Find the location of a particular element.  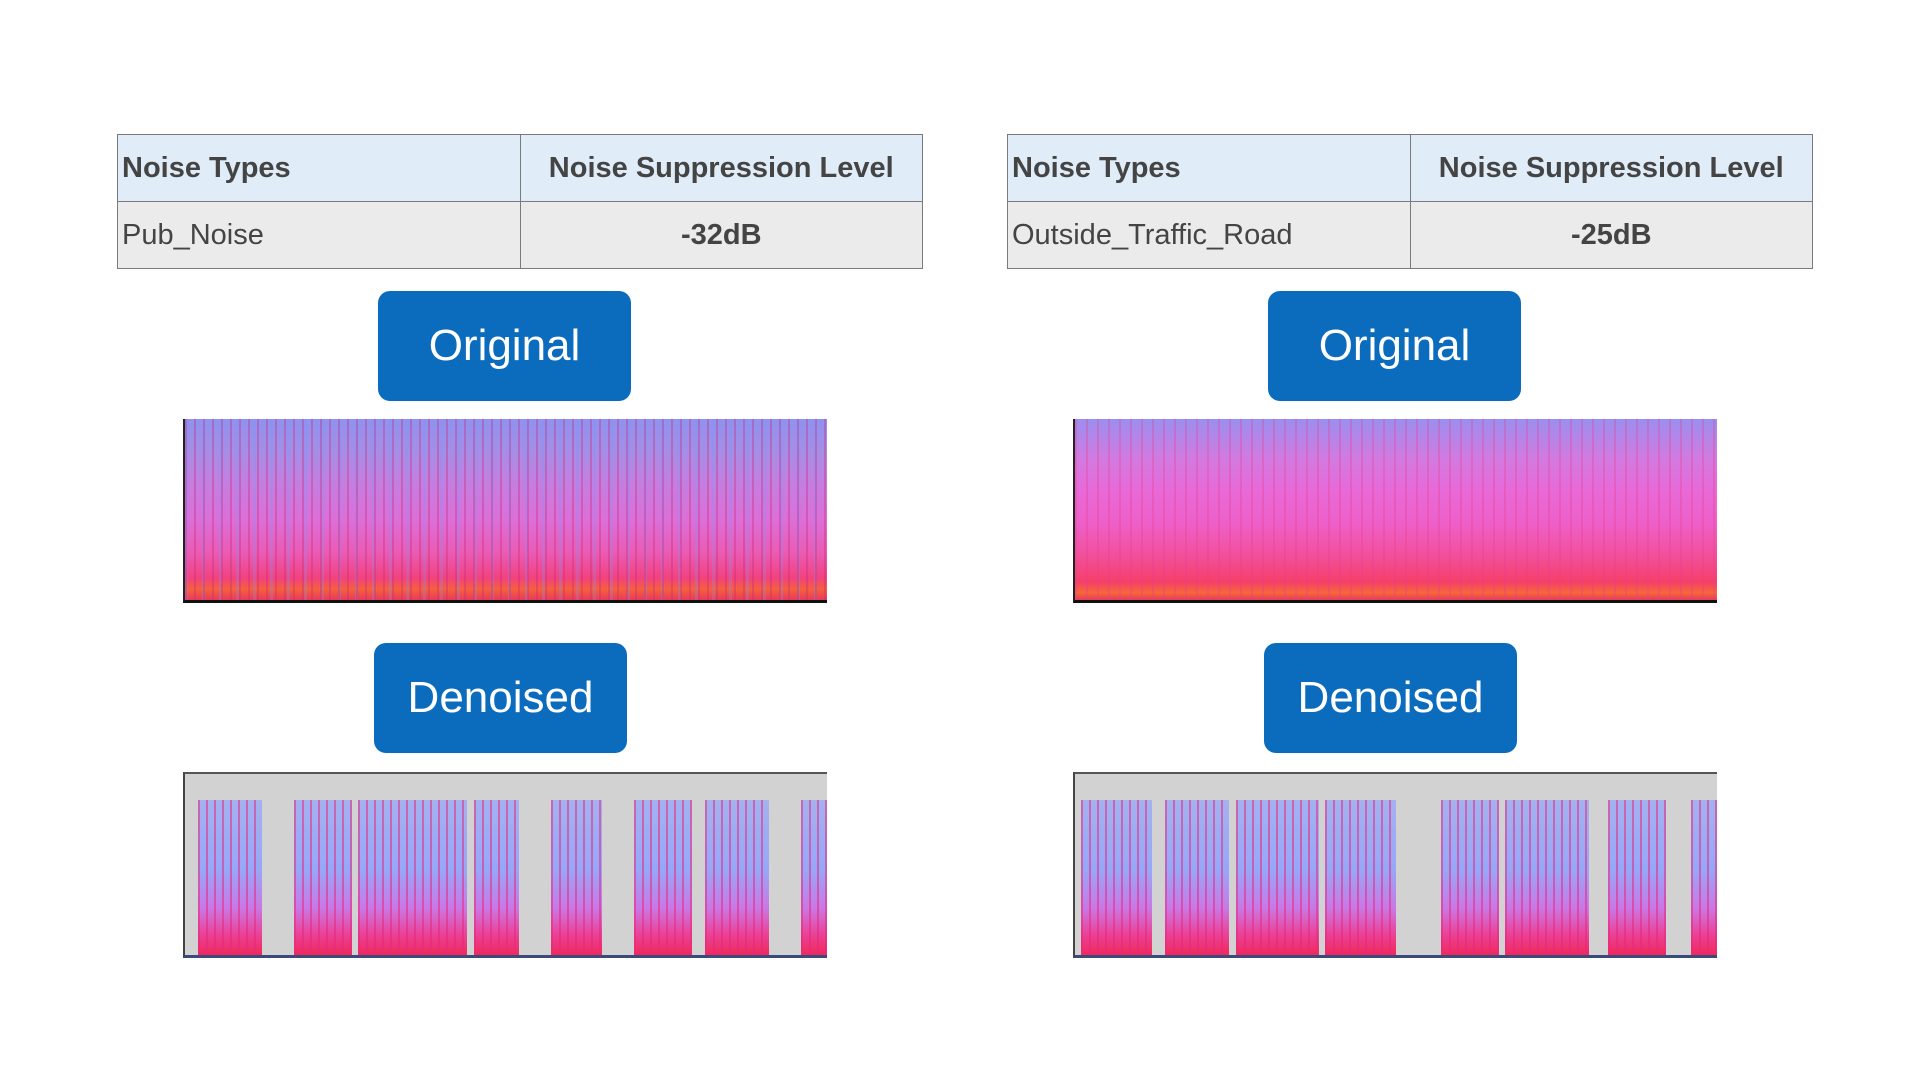

table-row: Outside_Traffic_Road -25dB is located at coordinates (1410, 235).